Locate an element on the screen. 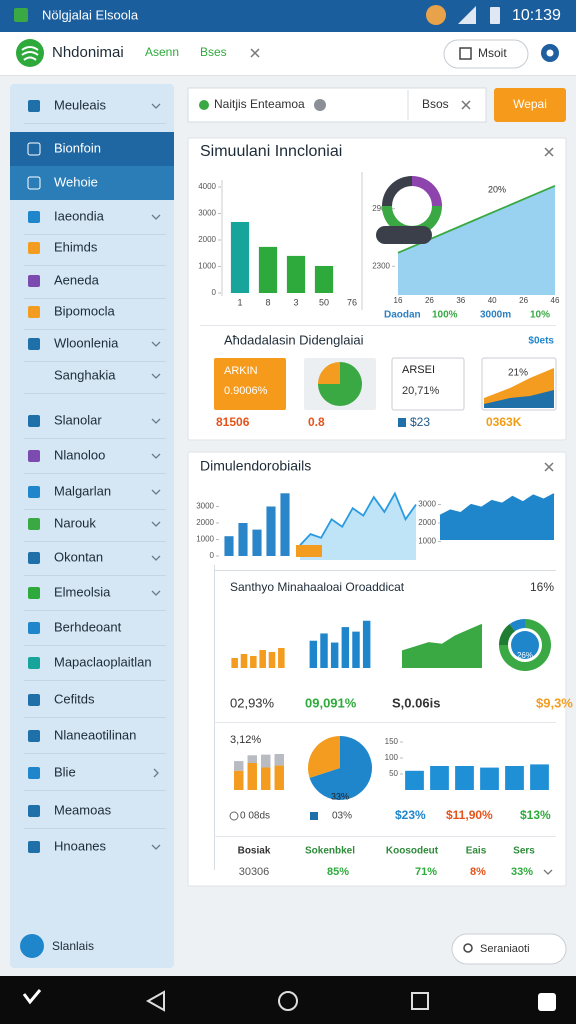 The width and height of the screenshot is (576, 1024). sidebar-footer-icon is located at coordinates (32, 946).